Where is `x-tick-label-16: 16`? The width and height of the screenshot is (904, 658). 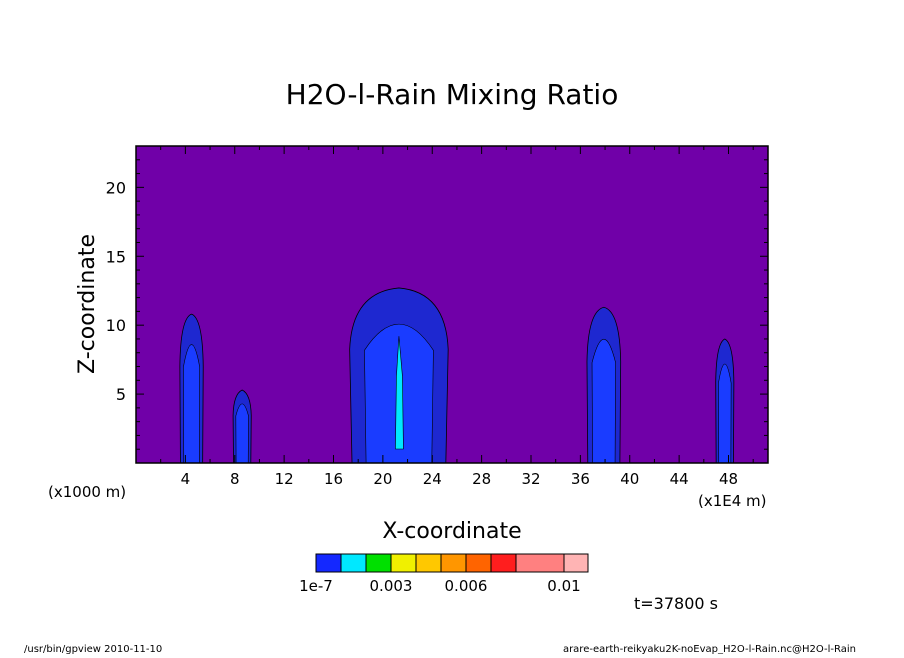
x-tick-label-16: 16 is located at coordinates (333, 479).